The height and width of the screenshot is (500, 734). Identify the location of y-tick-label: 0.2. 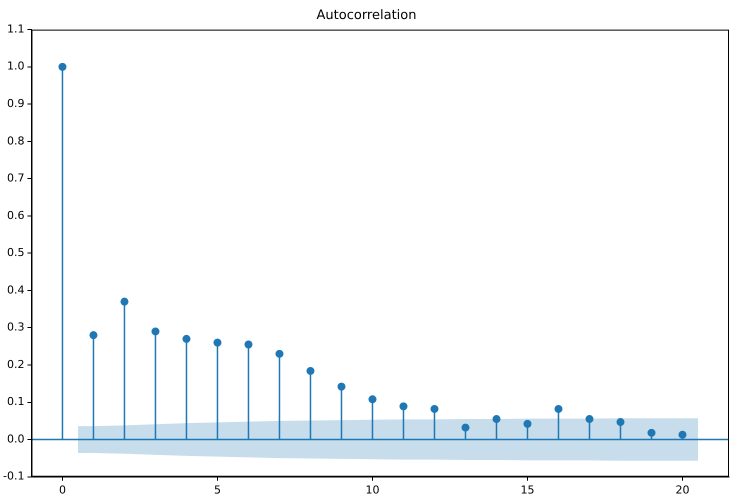
(15, 364).